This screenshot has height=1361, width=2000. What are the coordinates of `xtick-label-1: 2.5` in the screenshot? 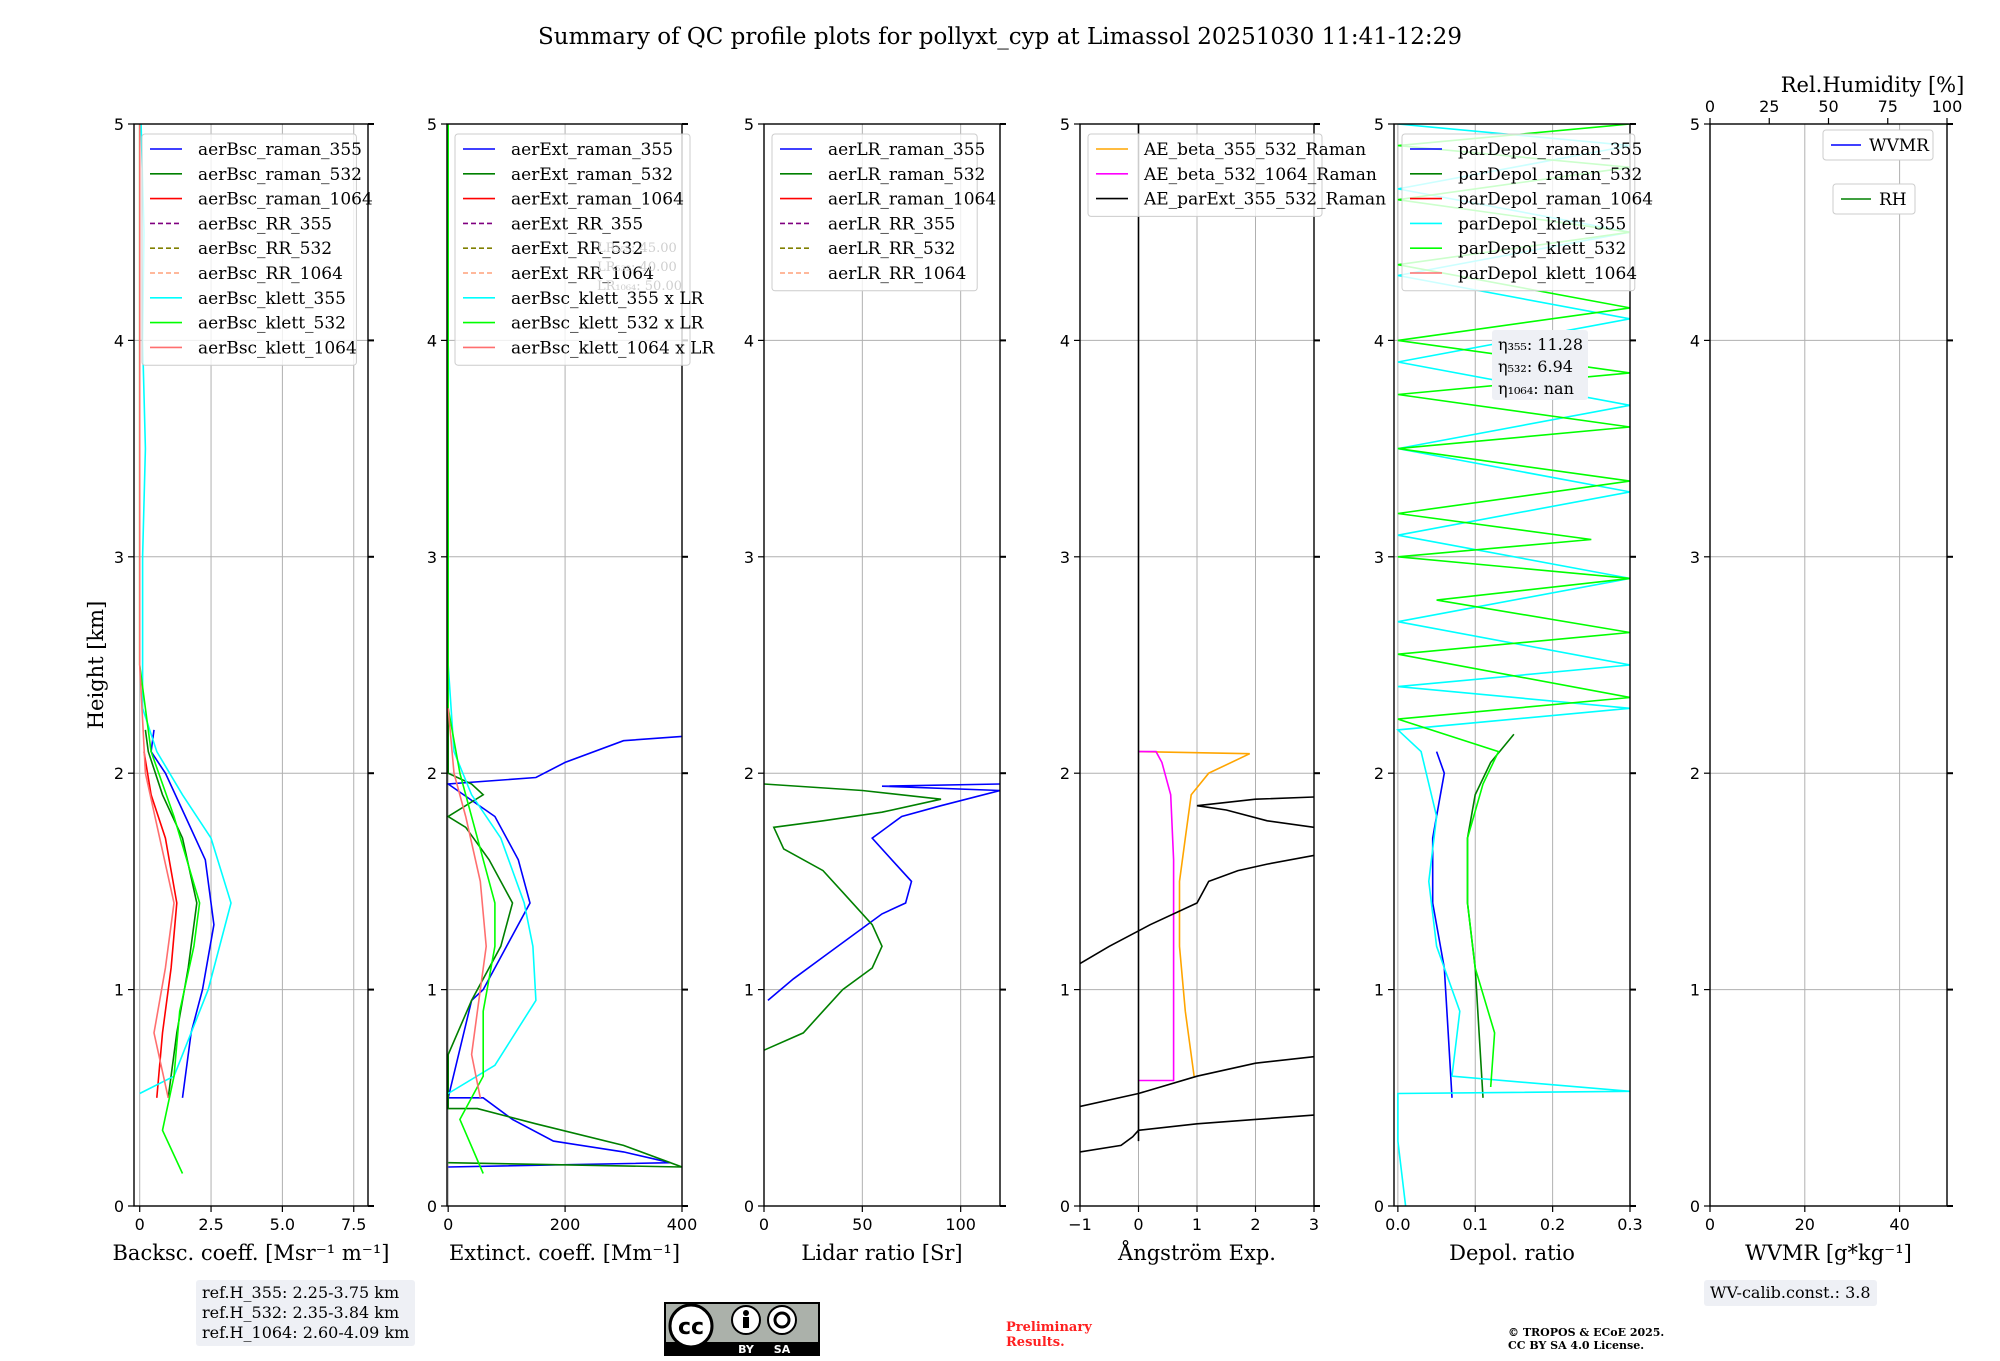 It's located at (210, 1224).